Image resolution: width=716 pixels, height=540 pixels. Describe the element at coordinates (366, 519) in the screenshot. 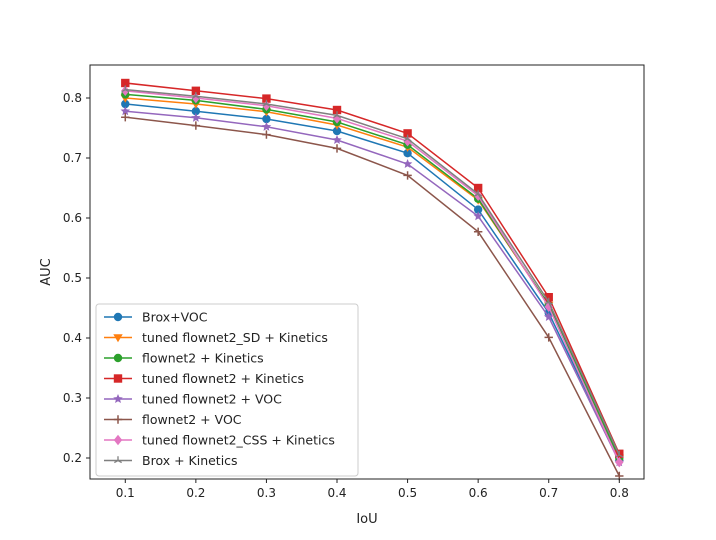

I see `x-axis-label: IoU` at that location.